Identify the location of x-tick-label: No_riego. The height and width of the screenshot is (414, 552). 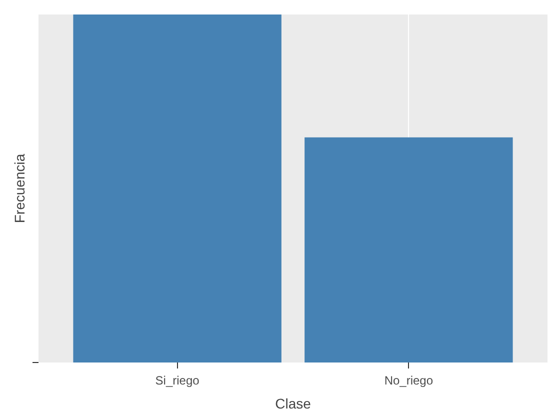
(409, 381).